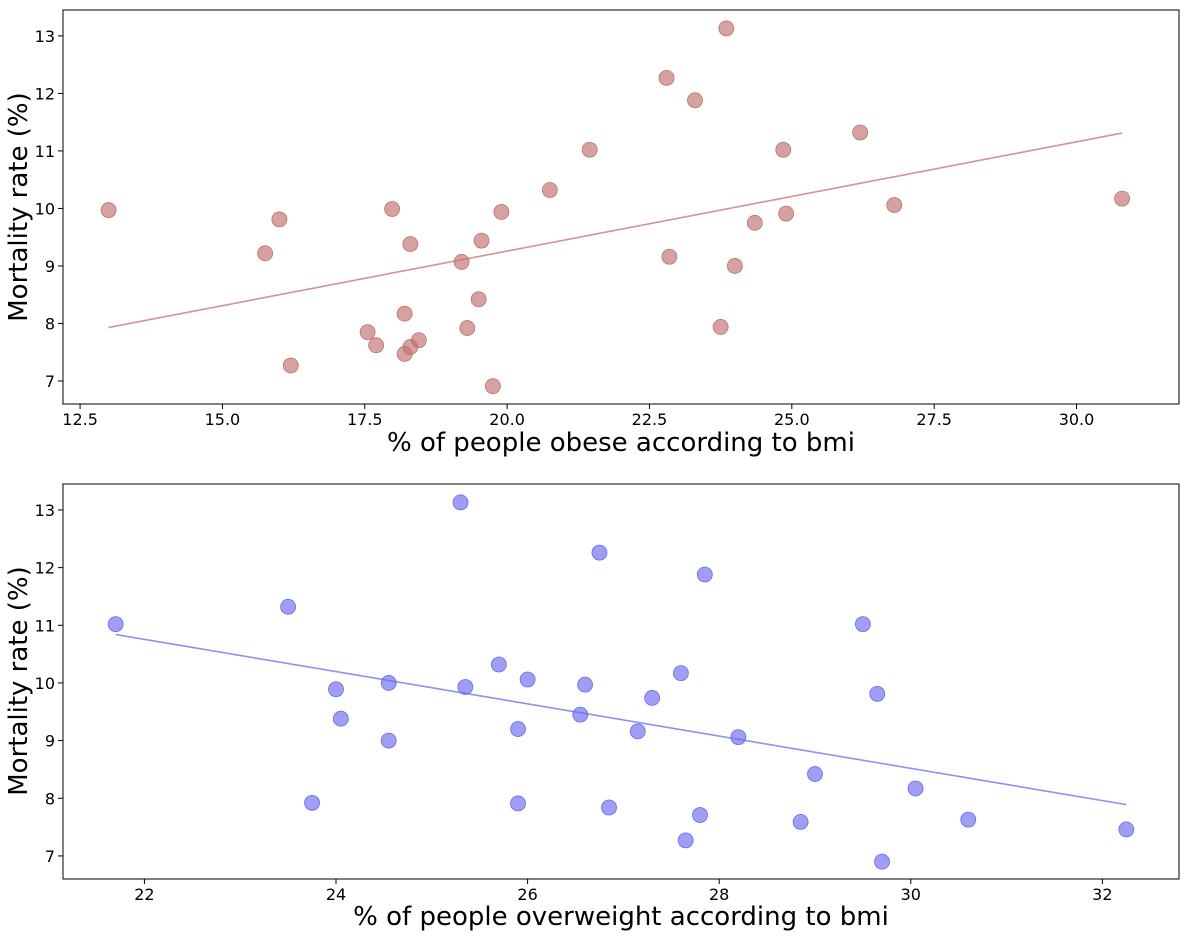 The height and width of the screenshot is (937, 1189). What do you see at coordinates (623, 891) in the screenshot?
I see `x-axis-ticks: 22 24 26 28 30 32` at bounding box center [623, 891].